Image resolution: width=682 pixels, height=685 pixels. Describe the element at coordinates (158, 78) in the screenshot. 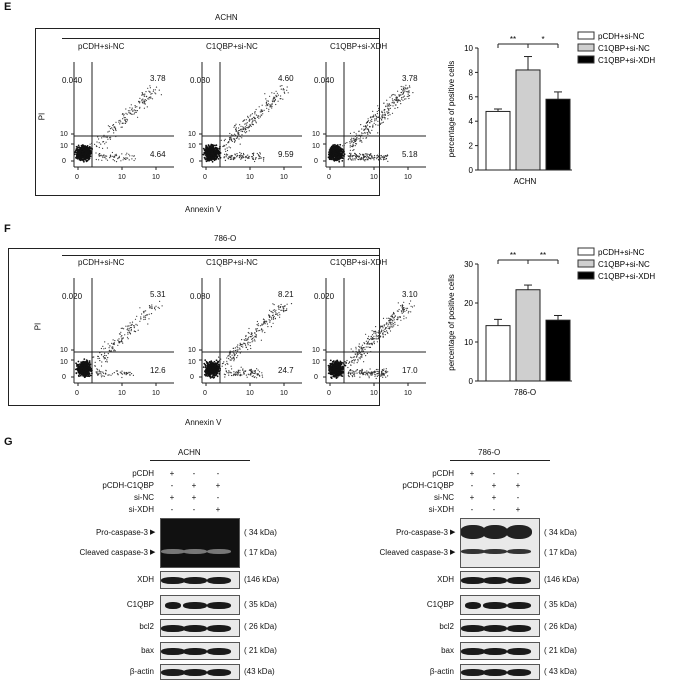

I see `quadrant-value-upper-right: 3.78` at that location.